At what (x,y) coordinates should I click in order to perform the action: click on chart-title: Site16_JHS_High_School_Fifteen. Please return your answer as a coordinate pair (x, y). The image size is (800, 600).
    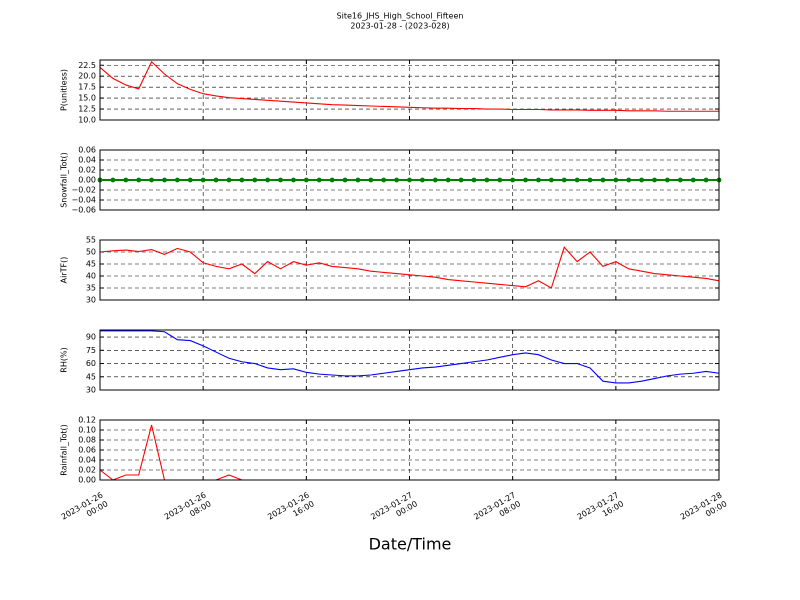
    Looking at the image, I should click on (400, 16).